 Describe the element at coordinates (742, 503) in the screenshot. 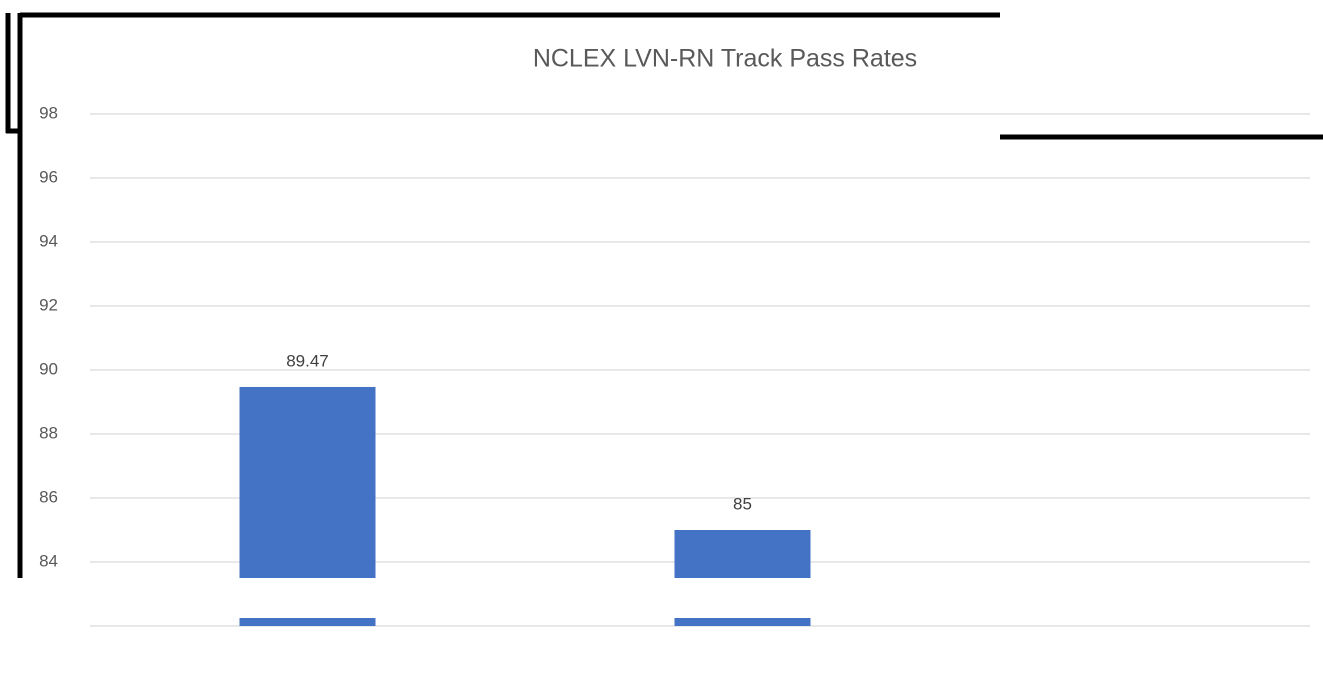

I see `value-label: 85` at that location.